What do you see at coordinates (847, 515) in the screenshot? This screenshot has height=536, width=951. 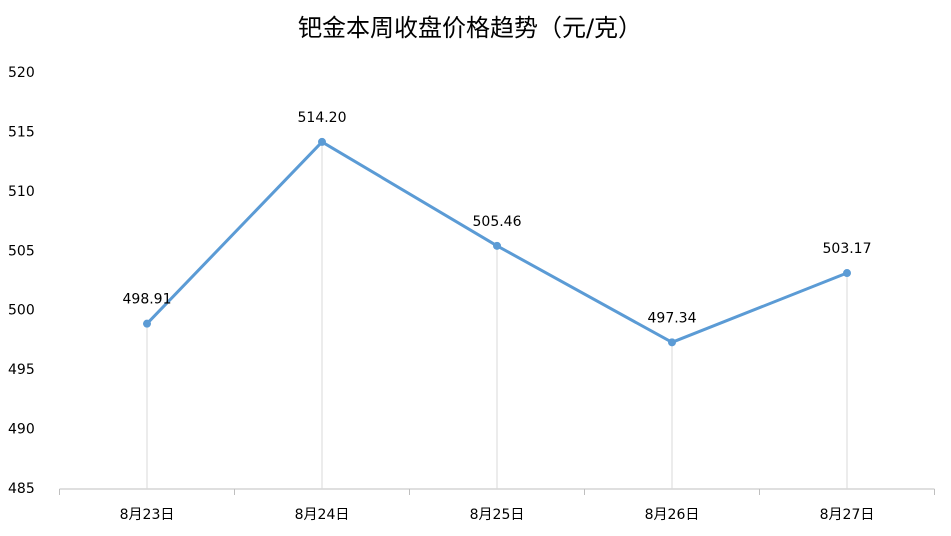 I see `x-tick-label: 8月27日` at bounding box center [847, 515].